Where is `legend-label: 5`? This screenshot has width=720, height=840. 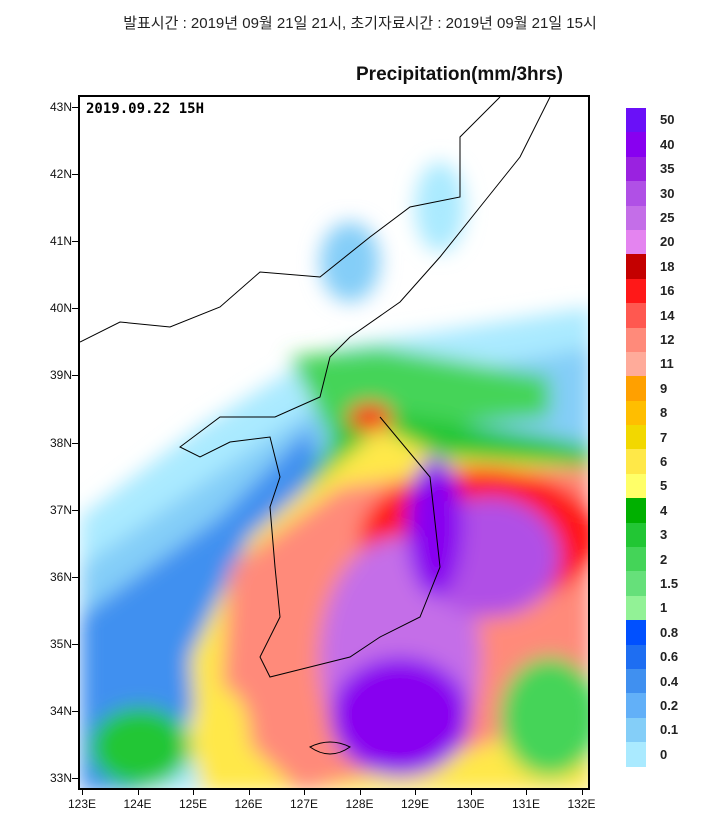 legend-label: 5 is located at coordinates (664, 486).